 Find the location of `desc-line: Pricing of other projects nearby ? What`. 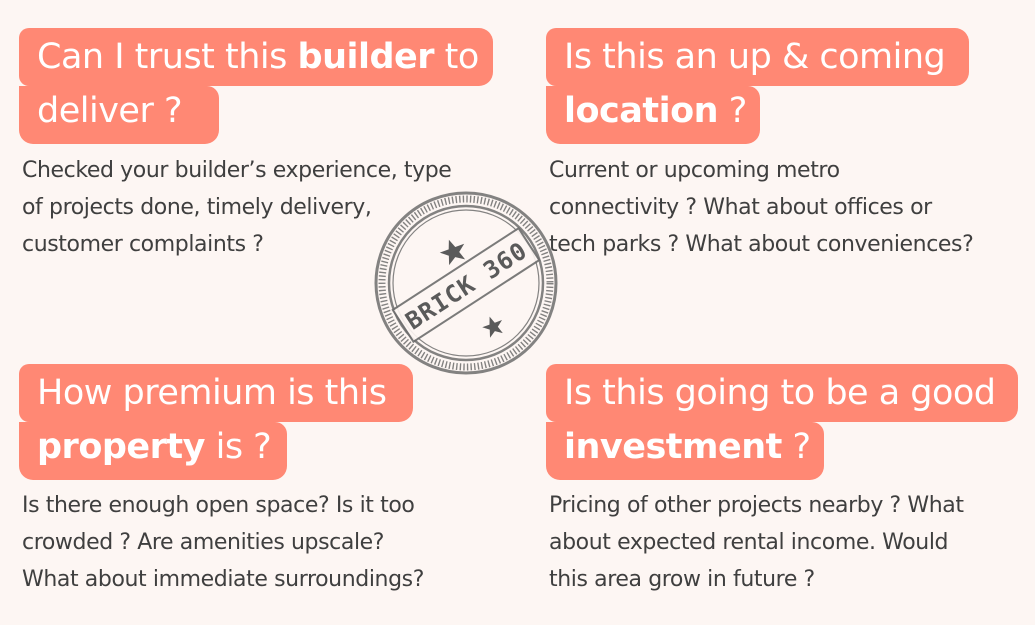

desc-line: Pricing of other projects nearby ? What is located at coordinates (756, 505).